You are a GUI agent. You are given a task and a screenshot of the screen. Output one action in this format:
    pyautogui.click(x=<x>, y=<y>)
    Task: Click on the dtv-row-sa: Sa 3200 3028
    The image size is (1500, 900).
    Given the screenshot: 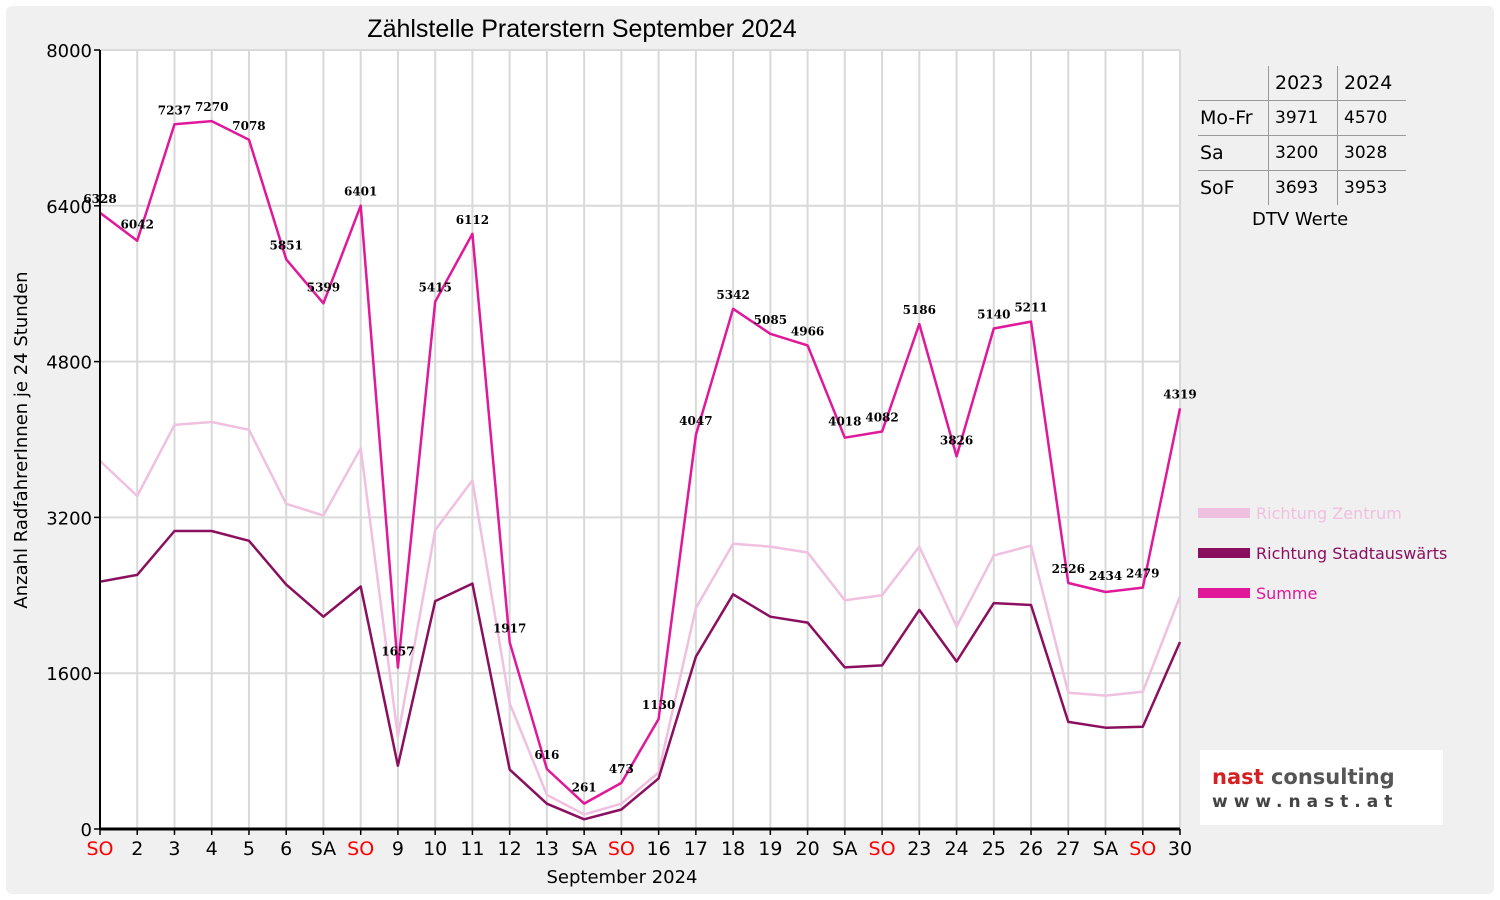 What is the action you would take?
    pyautogui.click(x=1302, y=153)
    